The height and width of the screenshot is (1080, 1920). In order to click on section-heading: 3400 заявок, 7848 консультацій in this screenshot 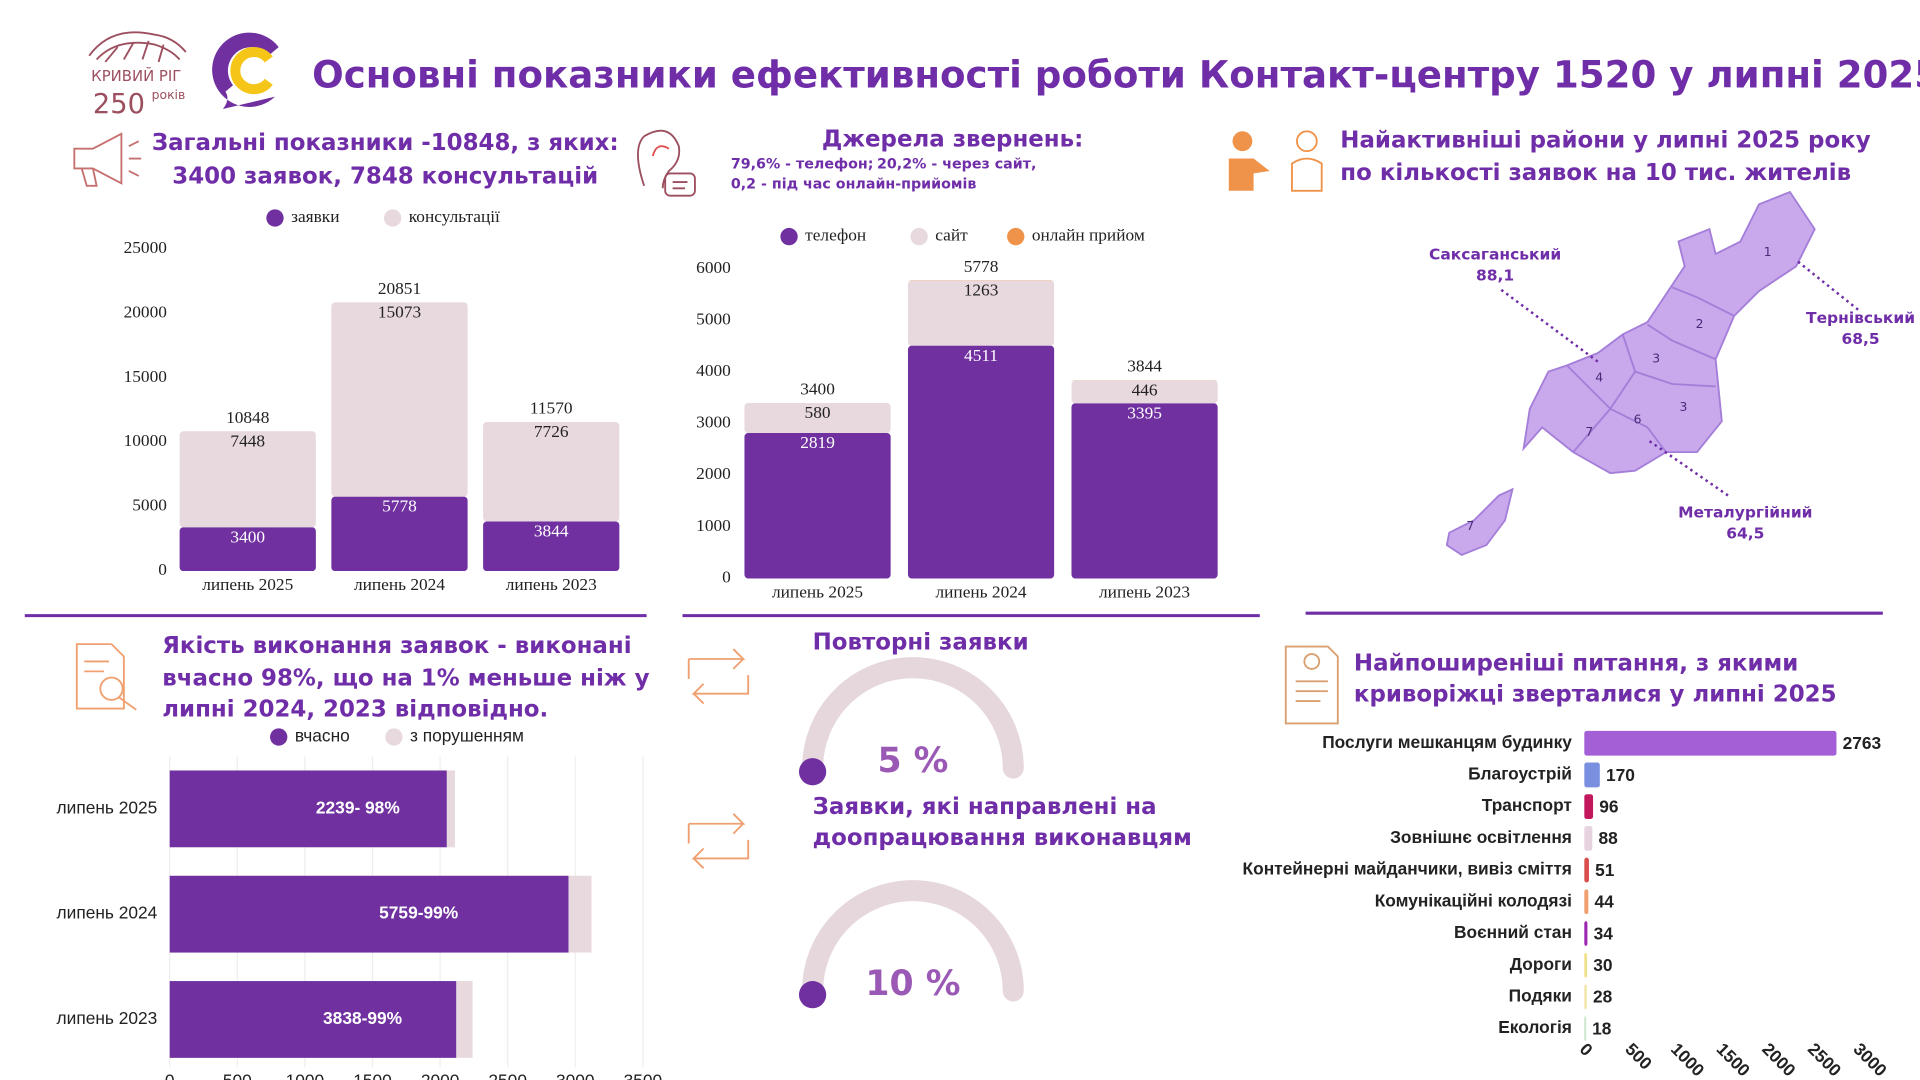, I will do `click(385, 177)`.